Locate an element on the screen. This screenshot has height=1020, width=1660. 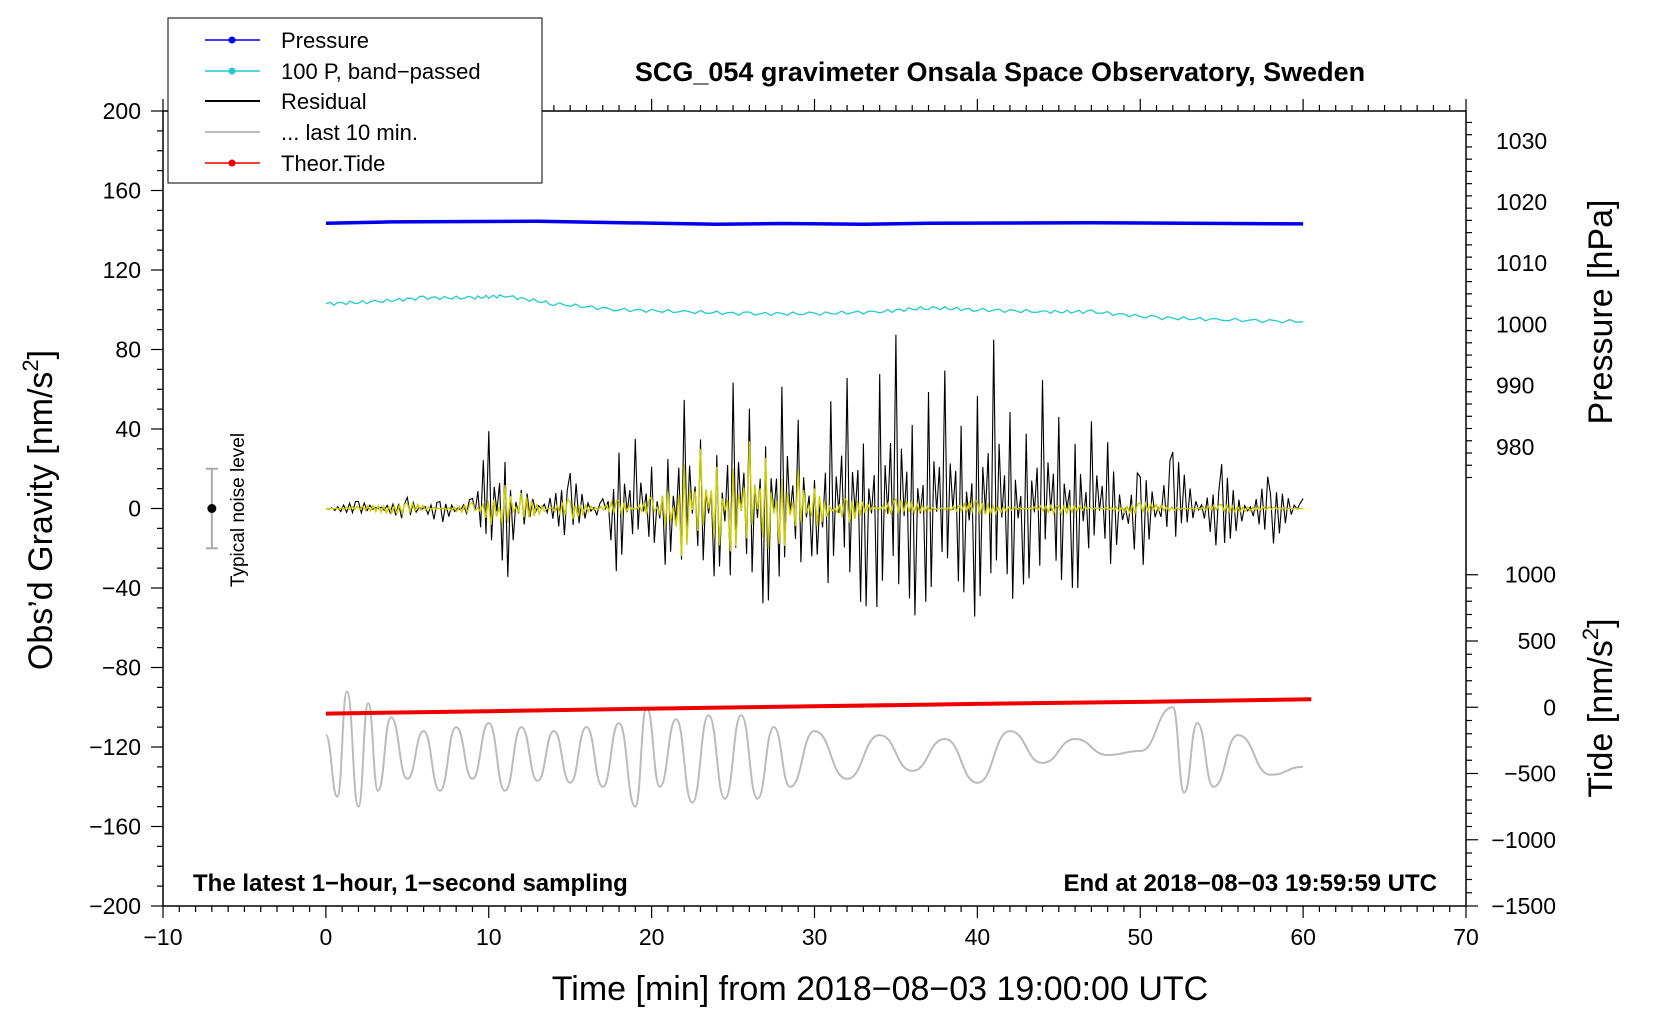
legend-label-residual: Residual is located at coordinates (324, 101).